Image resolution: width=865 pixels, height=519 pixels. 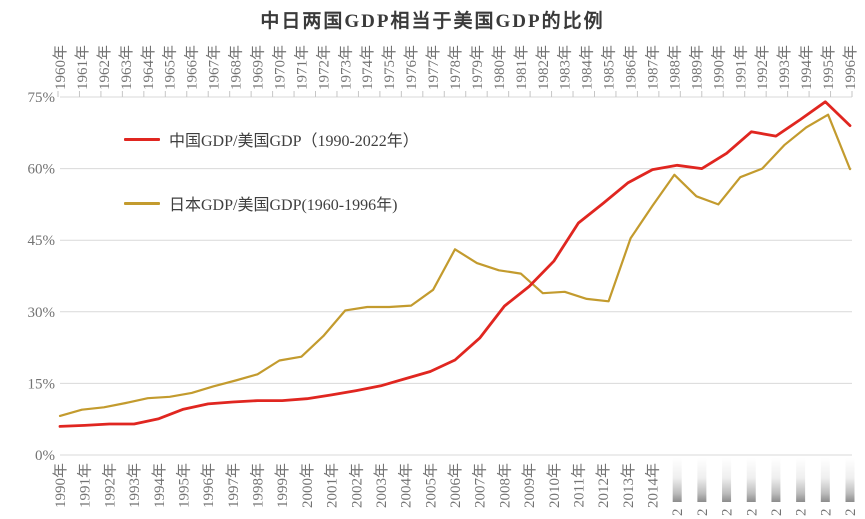 What do you see at coordinates (236, 67) in the screenshot?
I see `top-axis-year-label: 1968年` at bounding box center [236, 67].